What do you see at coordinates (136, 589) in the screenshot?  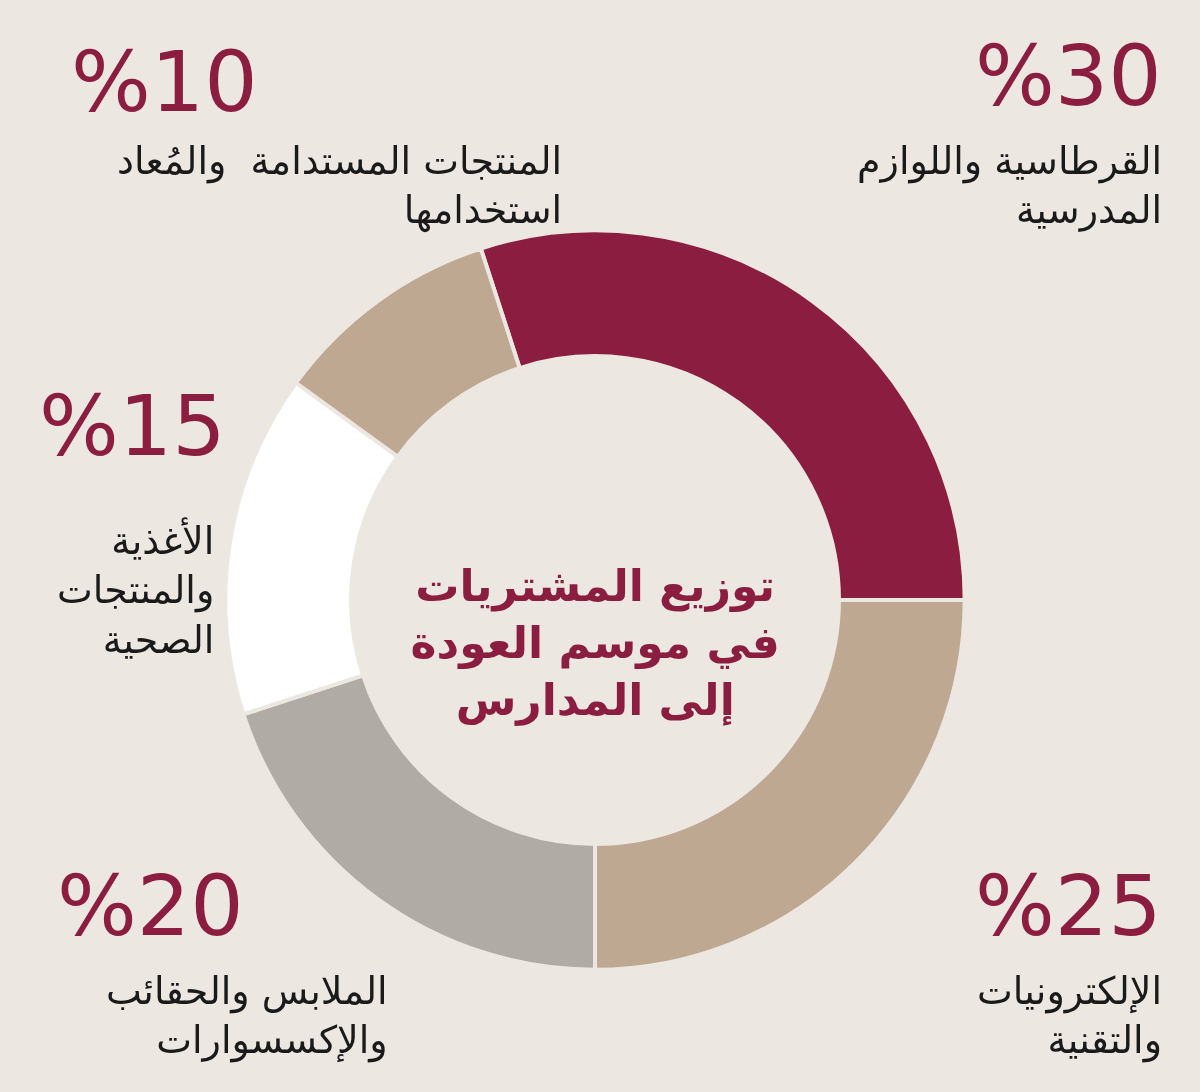 I see `slice-label: الأغذية والمنتجات الصحية` at bounding box center [136, 589].